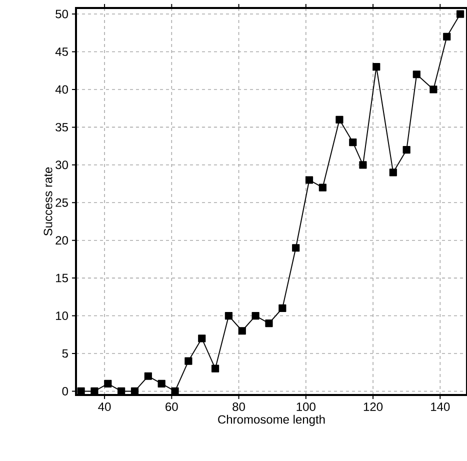  Describe the element at coordinates (62, 202) in the screenshot. I see `y-tick-label: 25` at that location.